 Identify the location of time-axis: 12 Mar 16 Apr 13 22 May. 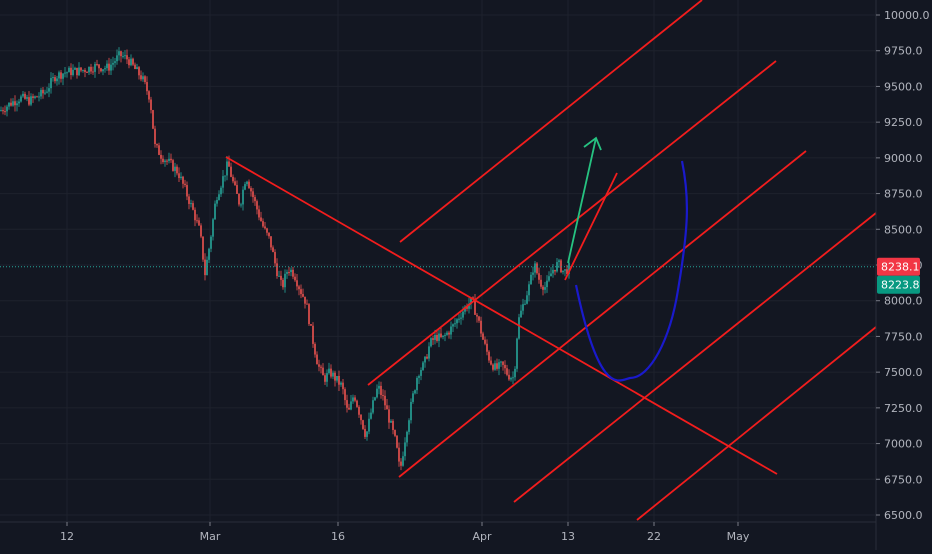
(438, 532).